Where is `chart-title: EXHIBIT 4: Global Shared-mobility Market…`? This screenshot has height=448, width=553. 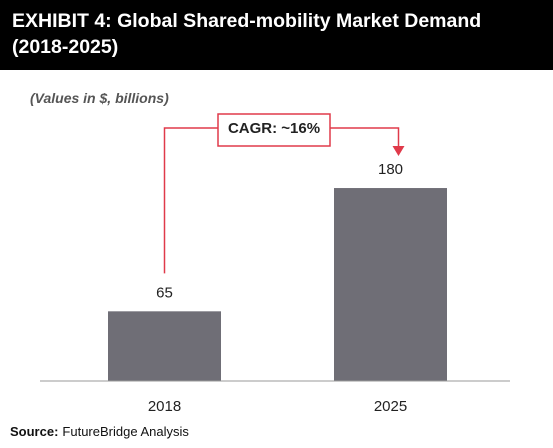
chart-title: EXHIBIT 4: Global Shared-mobility Market… is located at coordinates (247, 34).